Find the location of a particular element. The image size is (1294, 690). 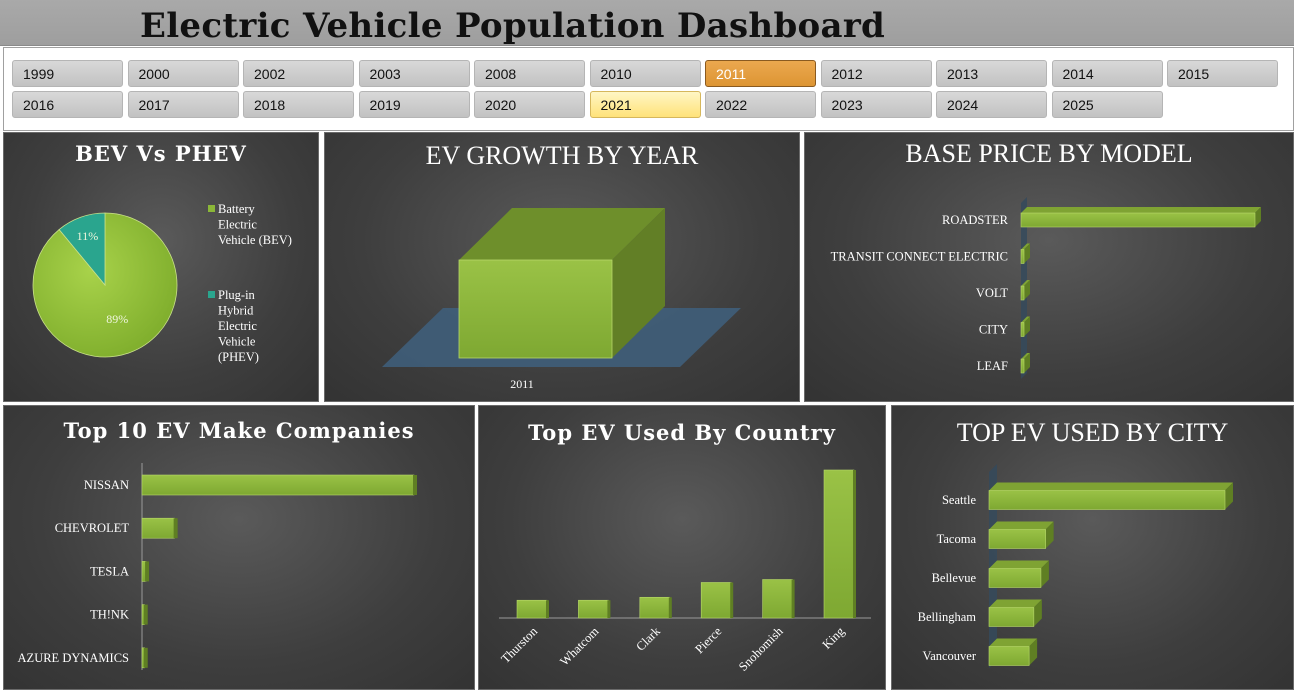

category-label: TH!NK is located at coordinates (109, 615).